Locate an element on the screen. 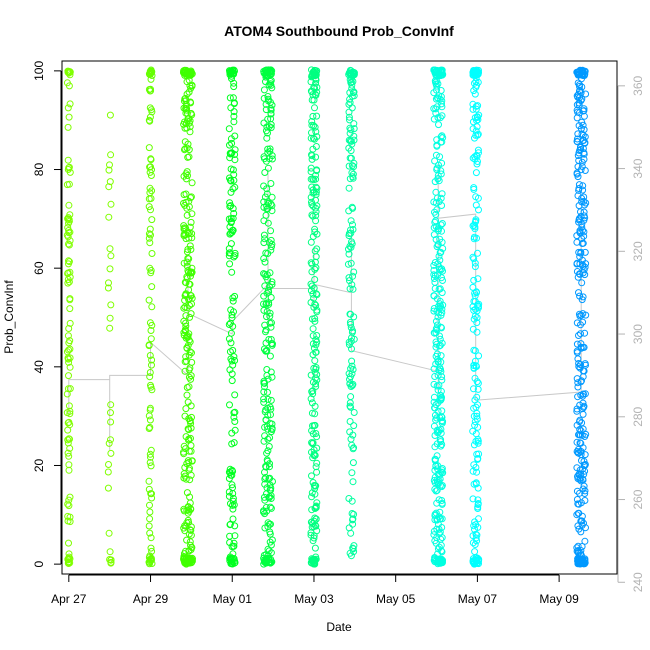 This screenshot has width=650, height=650. y-tick-label: 0 is located at coordinates (39, 563).